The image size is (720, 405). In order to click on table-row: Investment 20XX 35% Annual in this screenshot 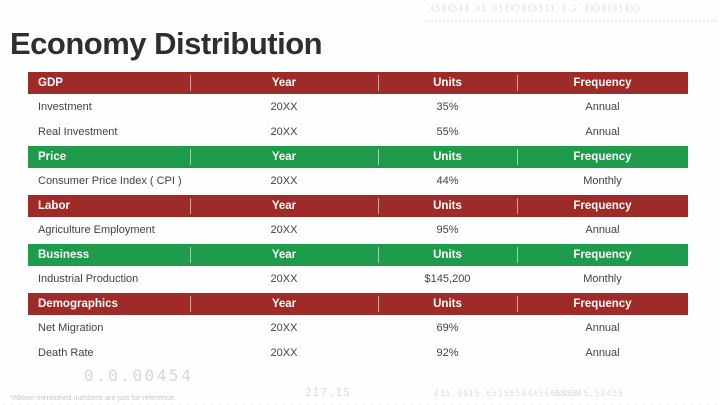, I will do `click(358, 106)`.